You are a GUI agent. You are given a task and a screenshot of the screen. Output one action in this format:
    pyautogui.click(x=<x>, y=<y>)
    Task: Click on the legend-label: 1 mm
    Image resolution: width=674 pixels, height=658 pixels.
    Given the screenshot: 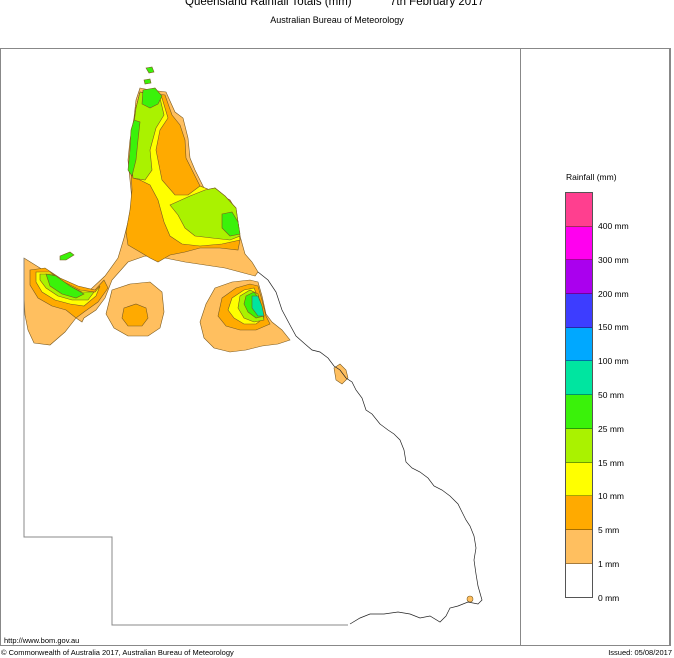 What is the action you would take?
    pyautogui.click(x=609, y=564)
    